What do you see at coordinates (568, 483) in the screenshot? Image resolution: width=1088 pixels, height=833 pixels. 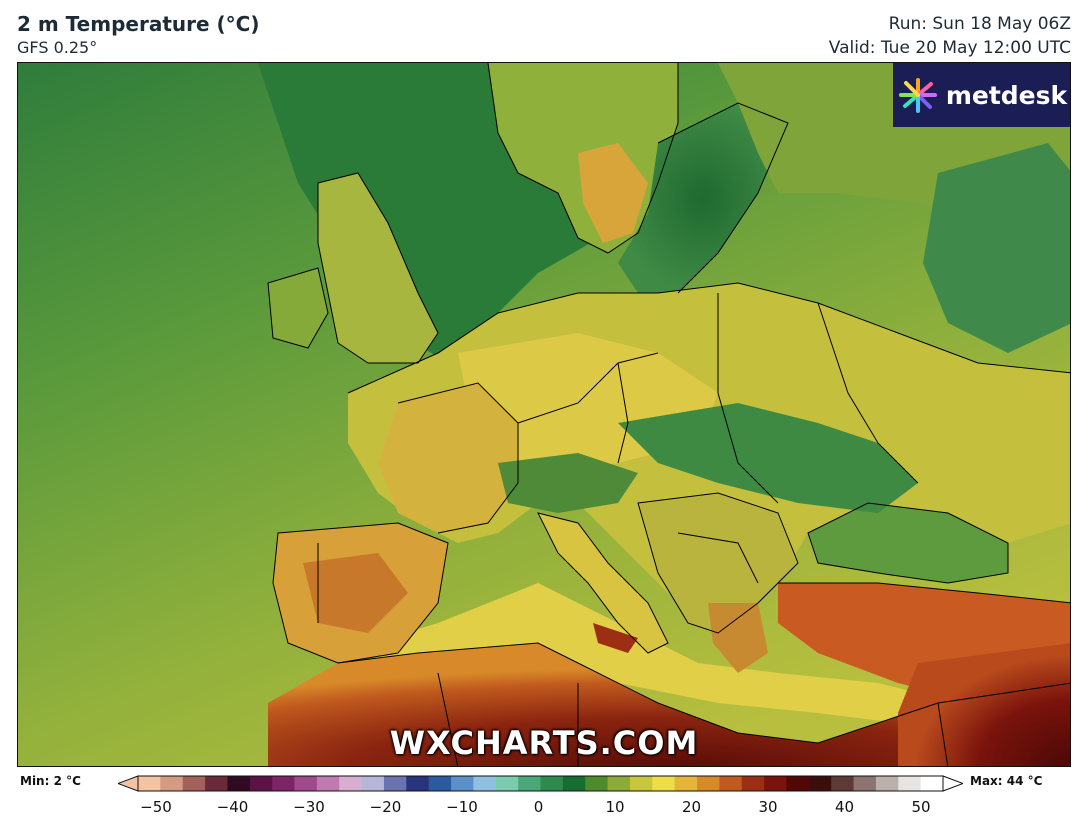 I see `alps-cool` at bounding box center [568, 483].